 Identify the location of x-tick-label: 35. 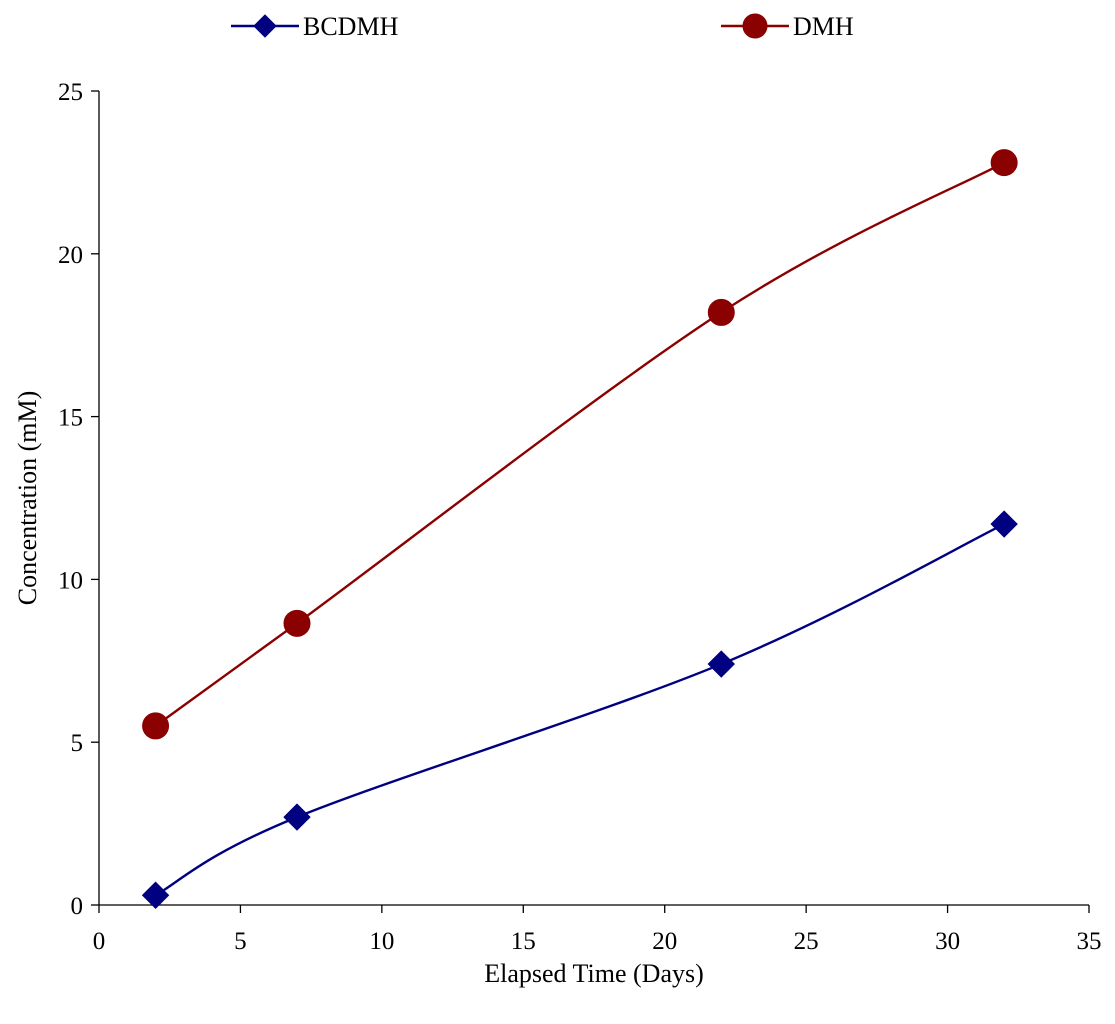
(1089, 941).